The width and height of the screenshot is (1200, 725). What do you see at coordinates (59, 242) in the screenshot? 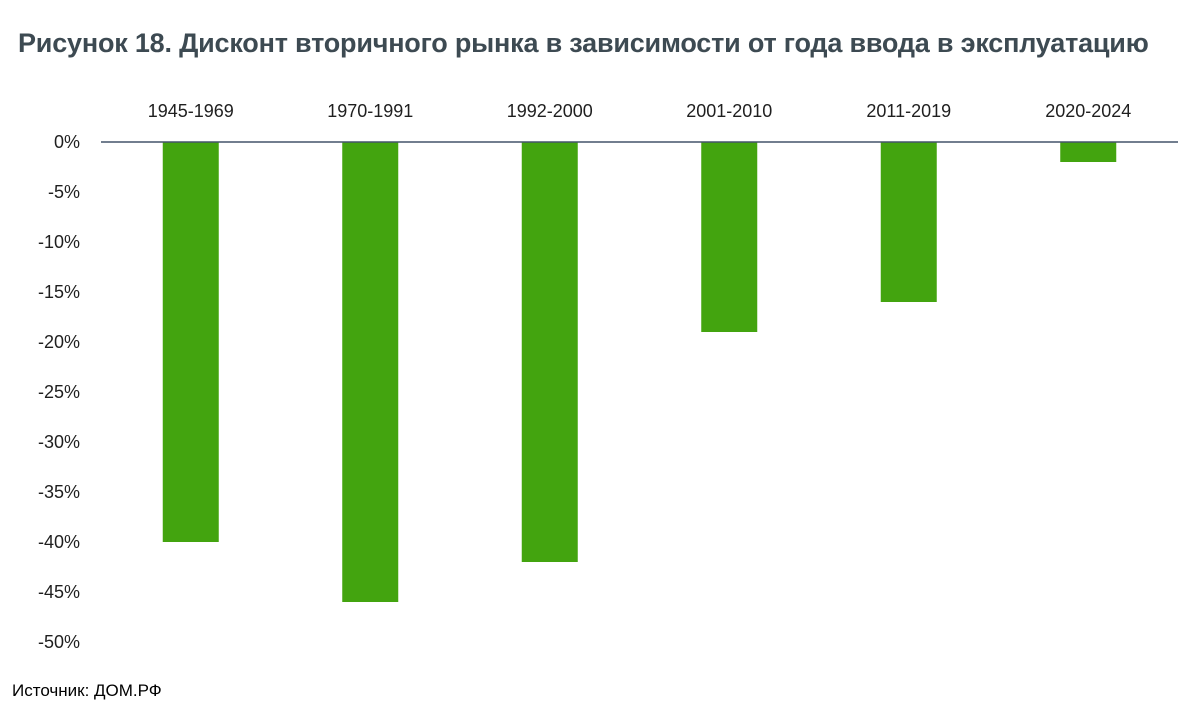
I see `y-tick-label: -10%` at bounding box center [59, 242].